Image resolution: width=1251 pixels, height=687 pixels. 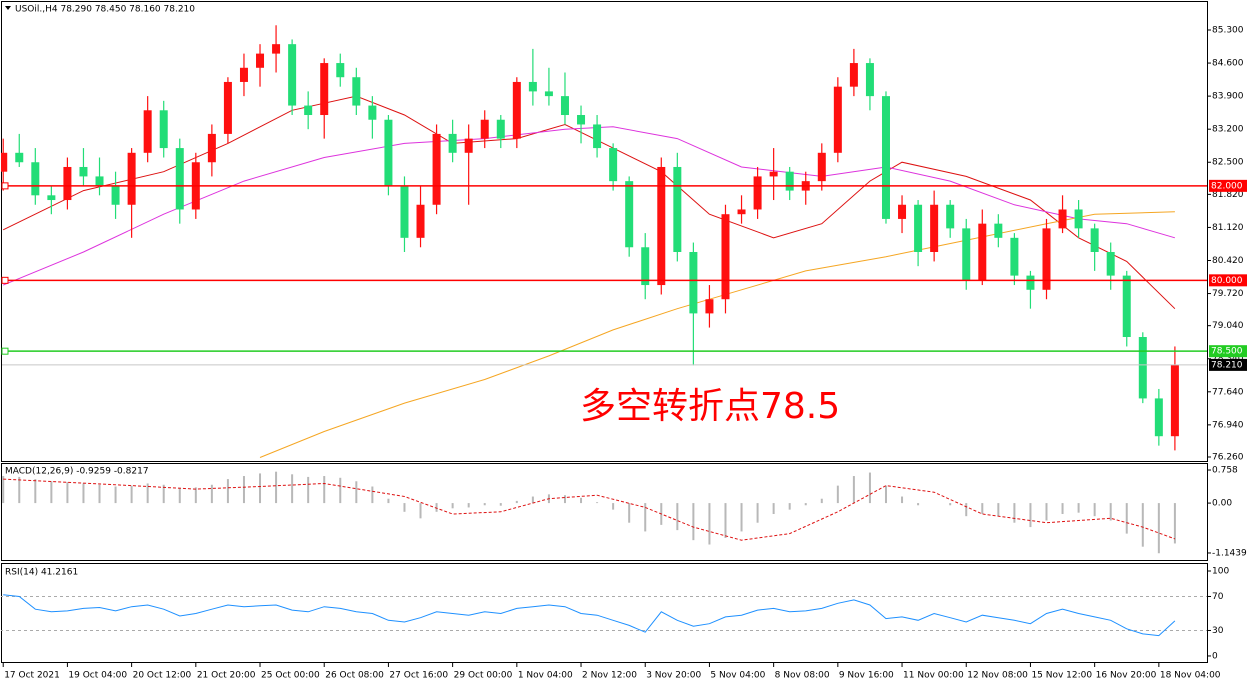 I want to click on y-tick-label: 81.820, so click(x=1228, y=195).